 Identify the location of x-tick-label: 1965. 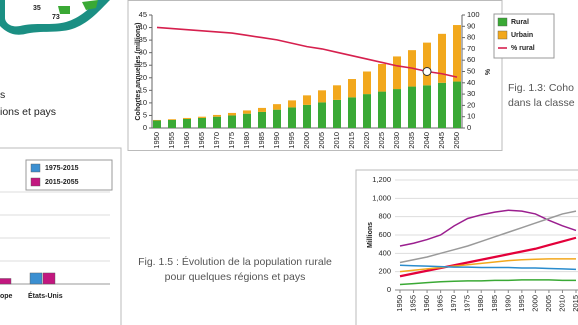
(440, 303).